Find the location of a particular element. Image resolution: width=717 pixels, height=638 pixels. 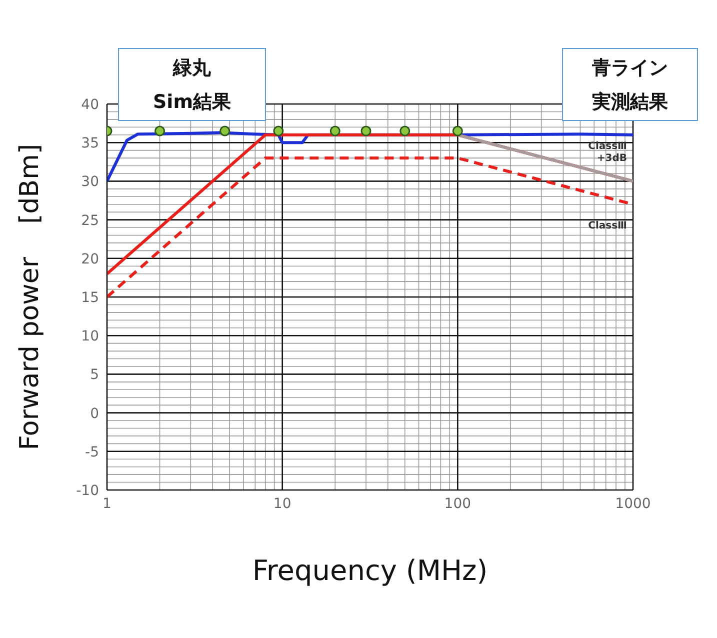

callout-box: 青ライン 実測結果 is located at coordinates (630, 84).